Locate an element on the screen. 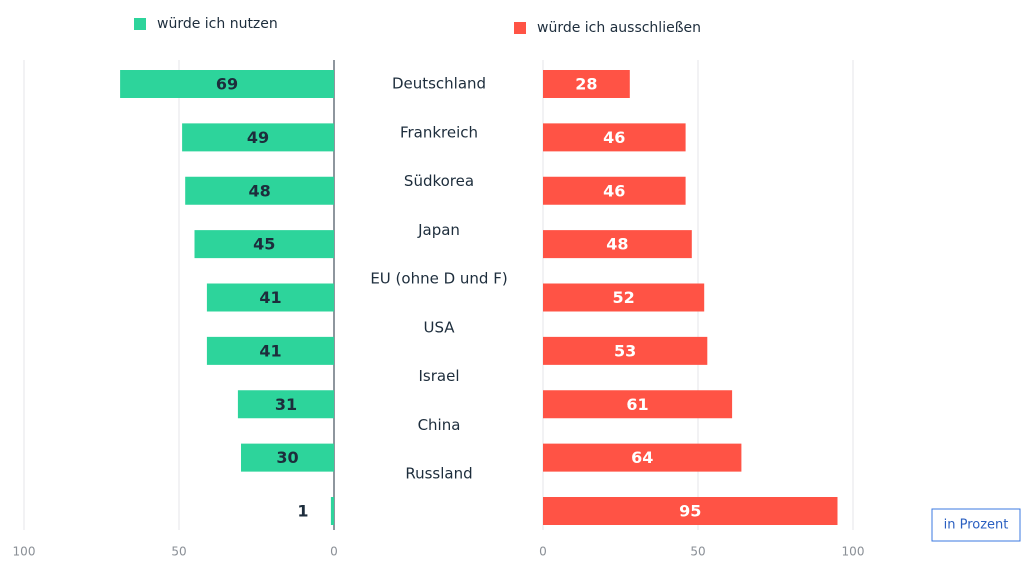 The height and width of the screenshot is (565, 1022). legend-label: würde ich ausschließen is located at coordinates (619, 28).